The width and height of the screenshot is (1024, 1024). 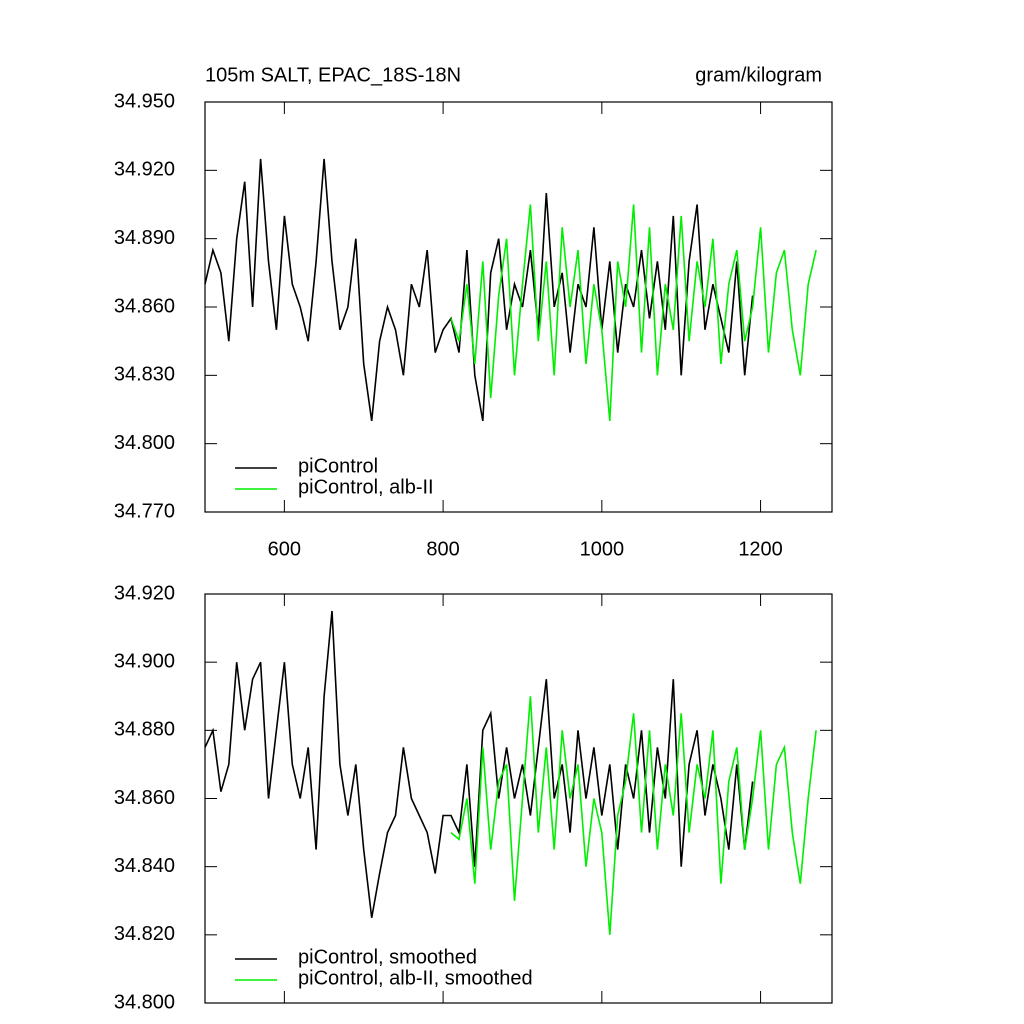 I want to click on legend-label: piControl, smoothed, so click(x=387, y=957).